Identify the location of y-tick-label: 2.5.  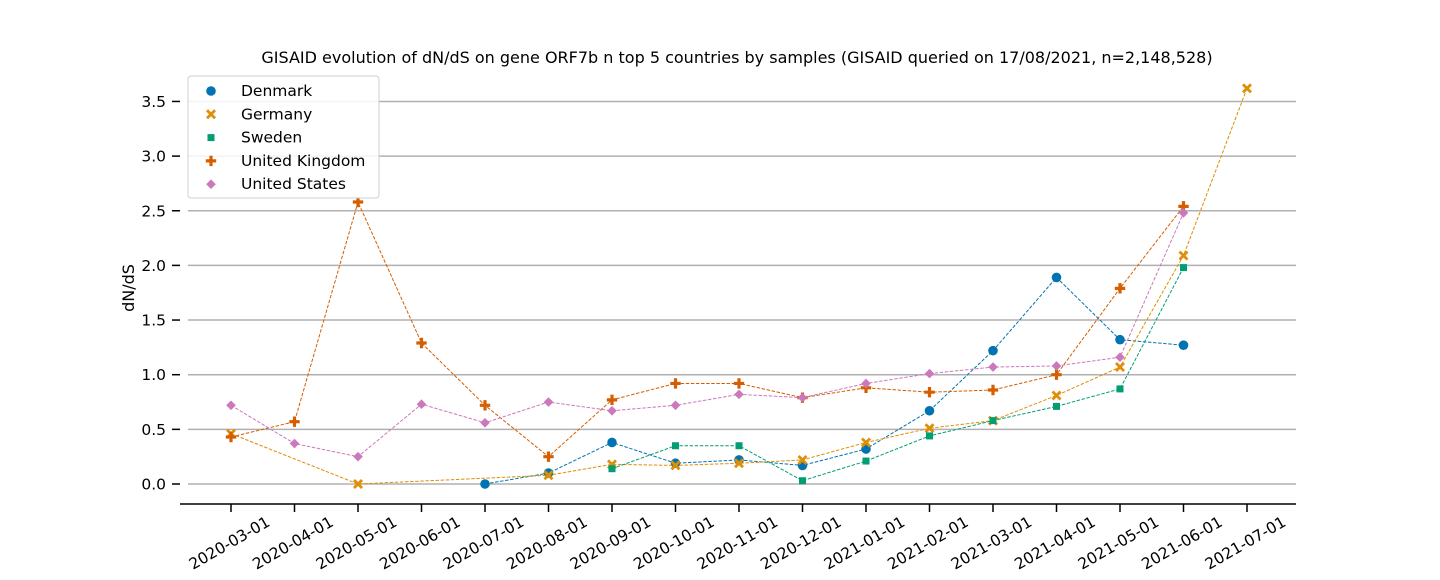
(153, 211).